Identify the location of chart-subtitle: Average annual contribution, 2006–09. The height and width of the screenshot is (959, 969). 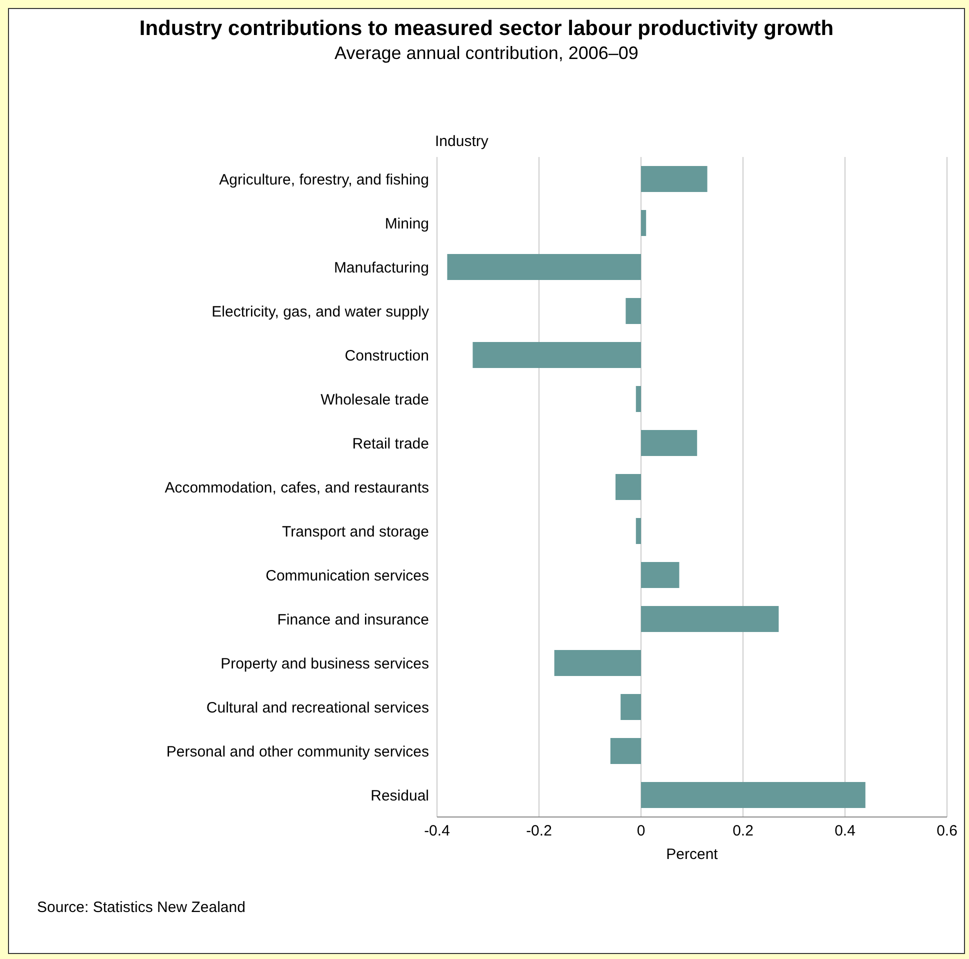
(487, 53).